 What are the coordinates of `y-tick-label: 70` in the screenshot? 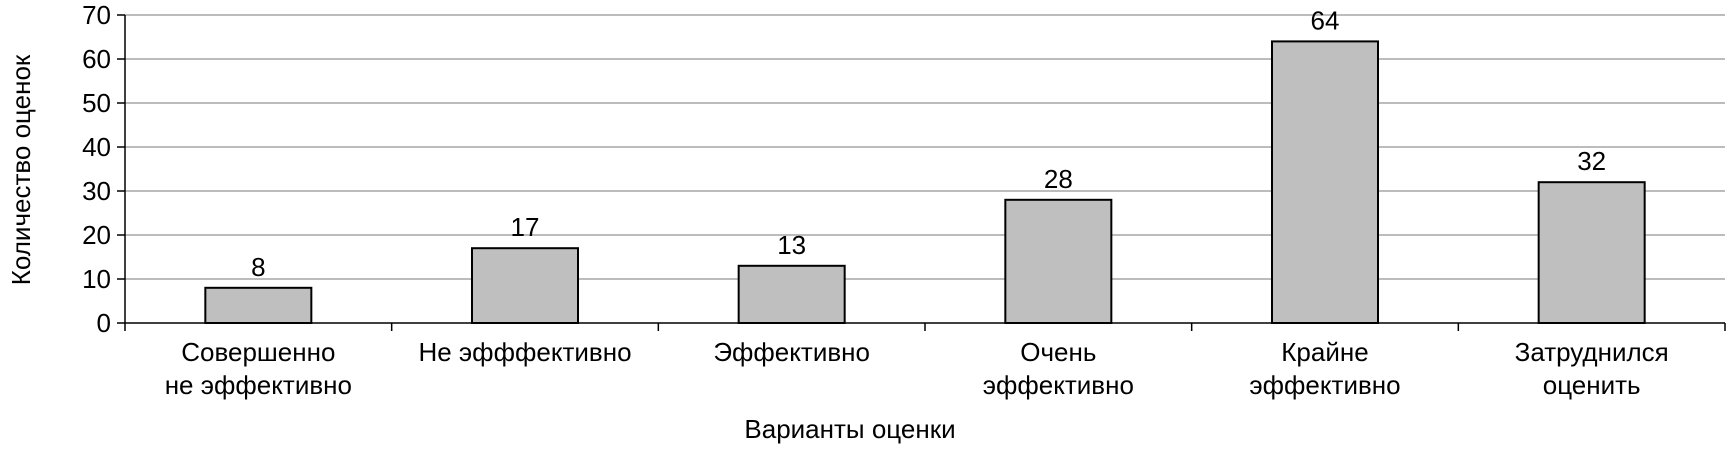 It's located at (96, 15).